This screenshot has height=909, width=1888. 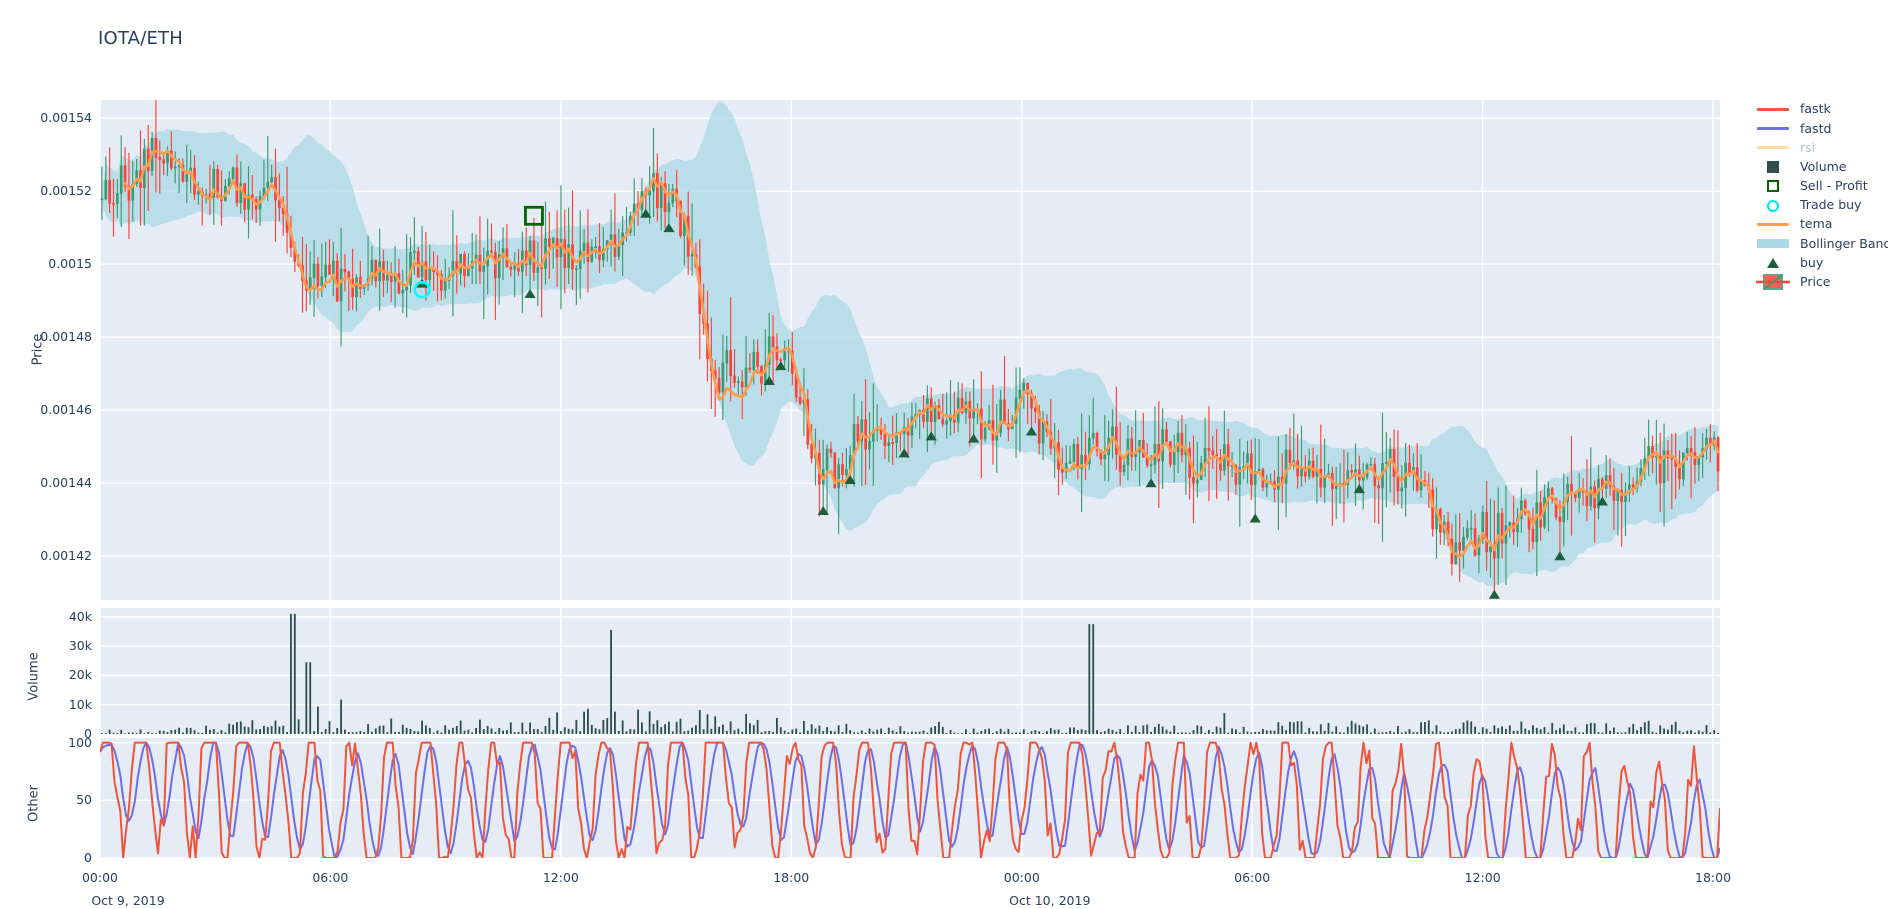 I want to click on legend-item-label: Volume, so click(x=1823, y=166).